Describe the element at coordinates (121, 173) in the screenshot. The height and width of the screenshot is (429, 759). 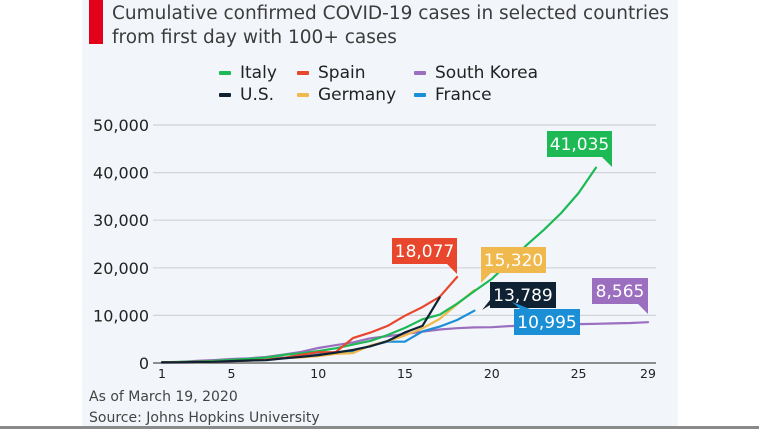
I see `y-tick-label: 40,000` at that location.